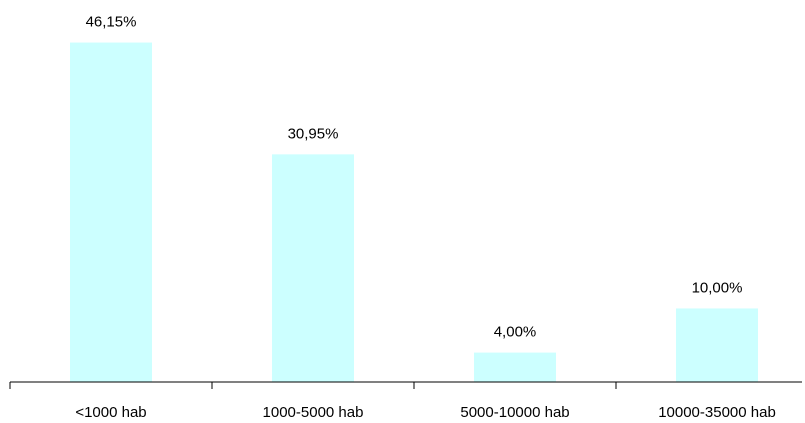 The height and width of the screenshot is (423, 805). Describe the element at coordinates (313, 133) in the screenshot. I see `data-label: 30,95%` at that location.